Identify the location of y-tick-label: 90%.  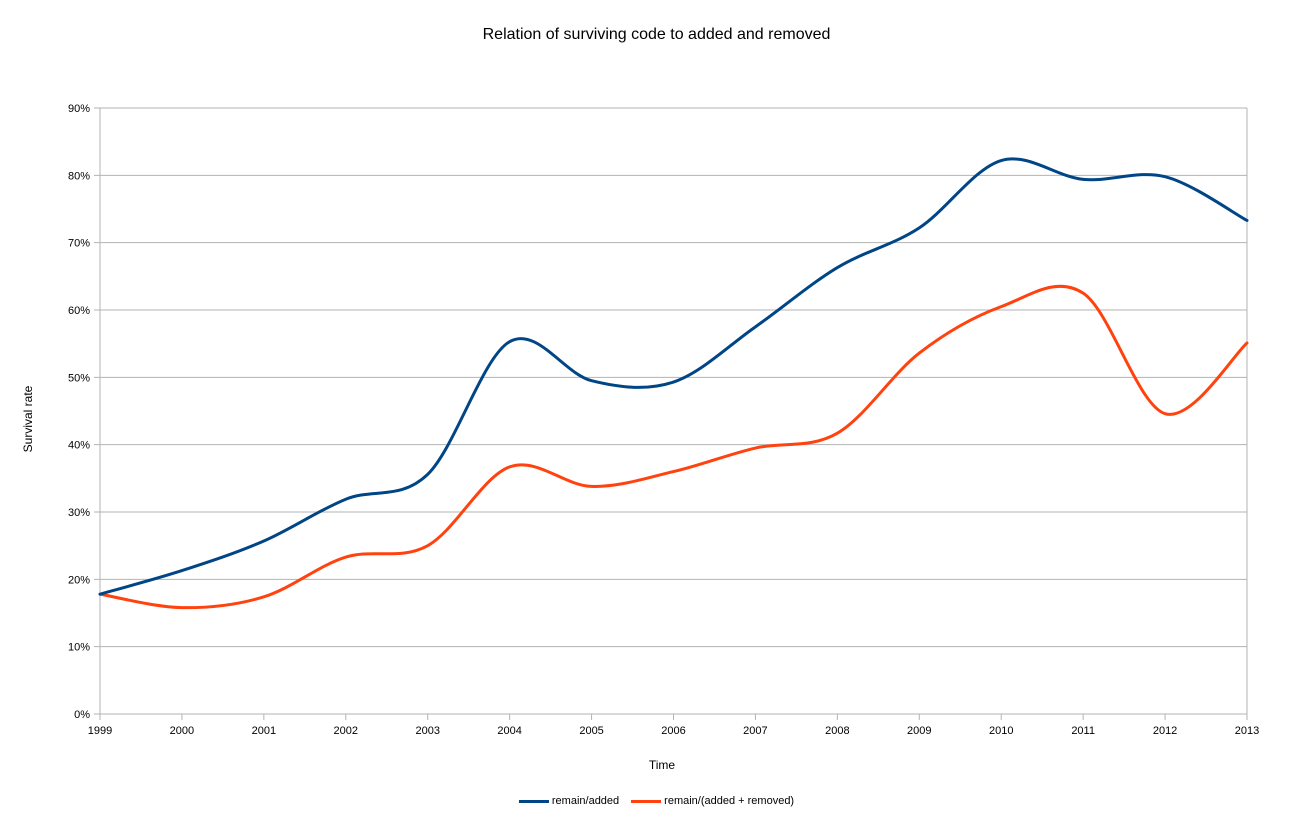
(79, 109).